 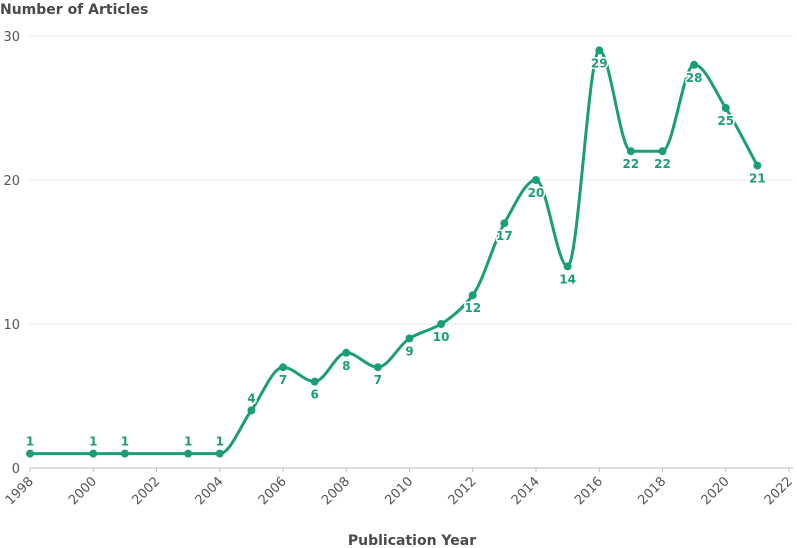 What do you see at coordinates (83, 491) in the screenshot?
I see `x-tick-label: 2000` at bounding box center [83, 491].